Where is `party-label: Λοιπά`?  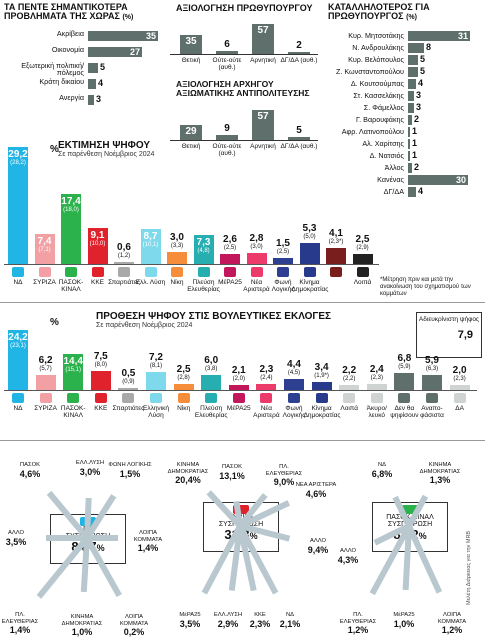
party-label: Λοιπά is located at coordinates (362, 282).